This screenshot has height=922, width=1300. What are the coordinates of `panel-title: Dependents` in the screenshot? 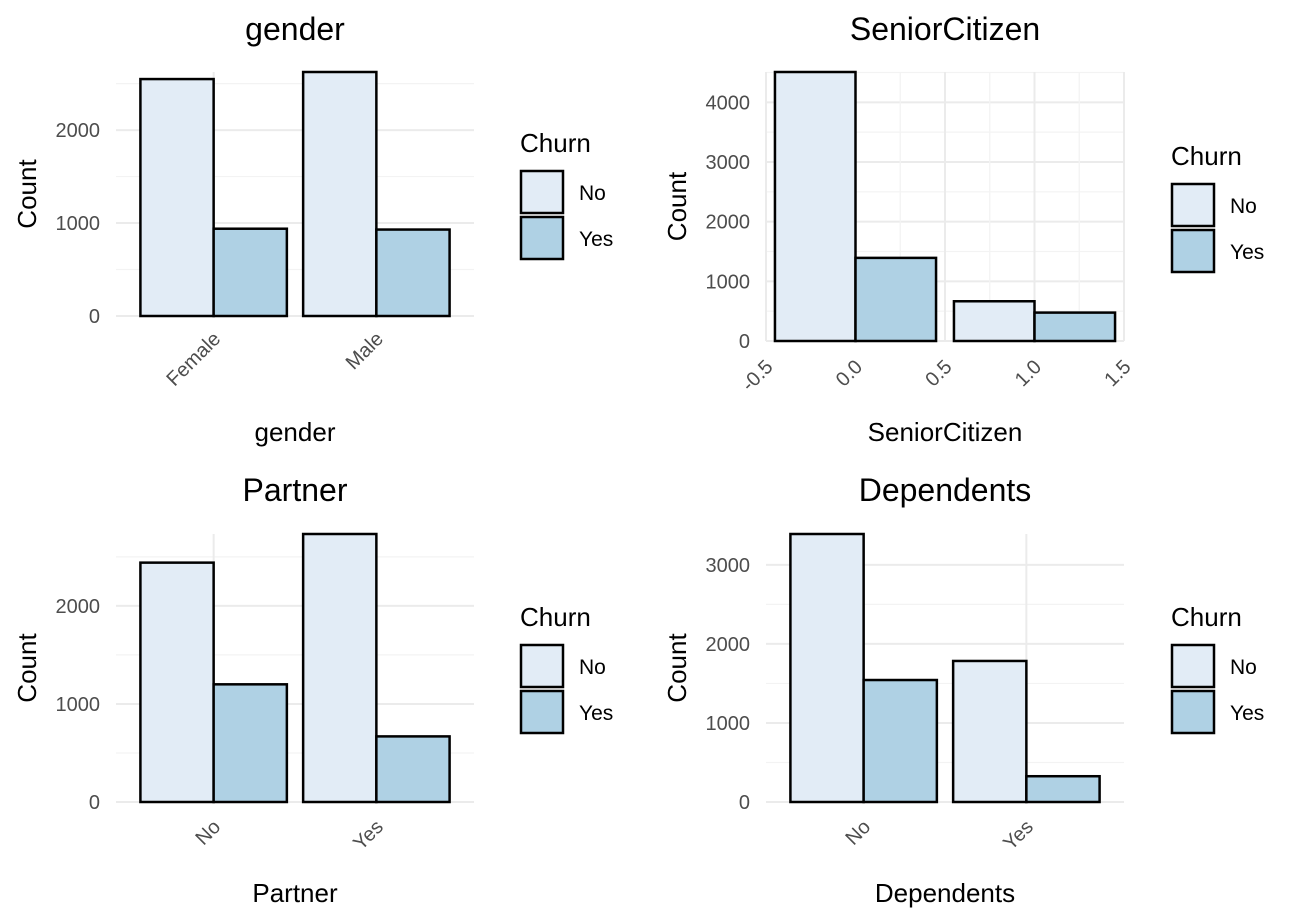 It's located at (945, 490).